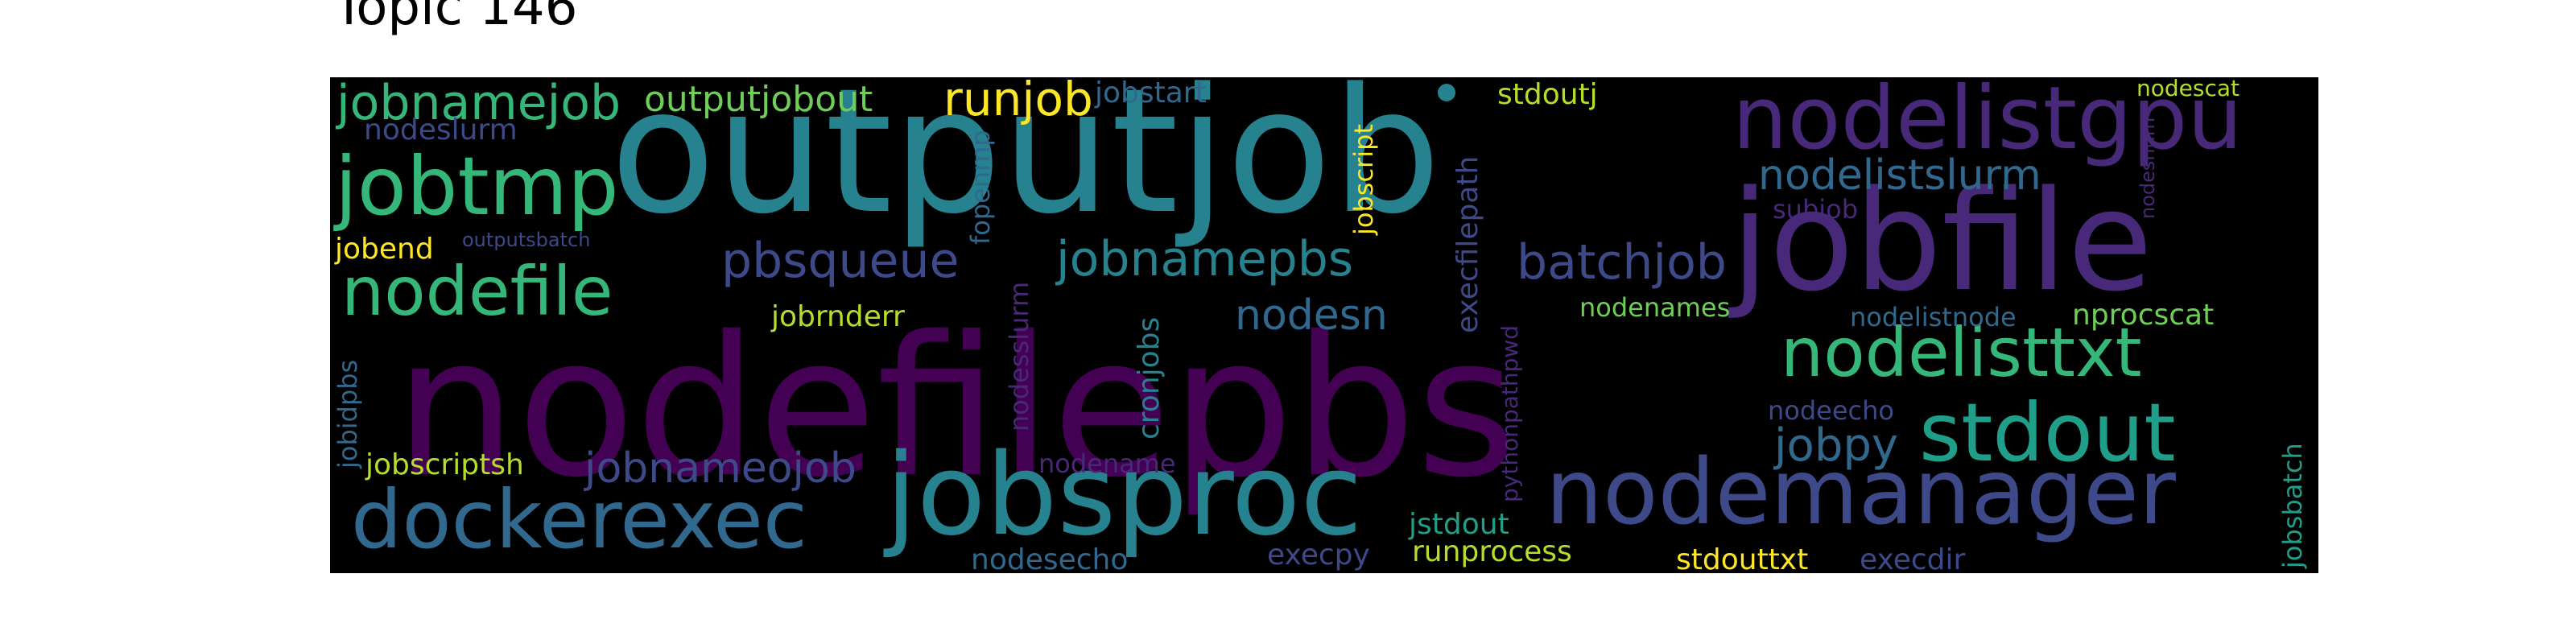 Image resolution: width=2576 pixels, height=644 pixels. Describe the element at coordinates (1151, 93) in the screenshot. I see `word: jobstart` at that location.